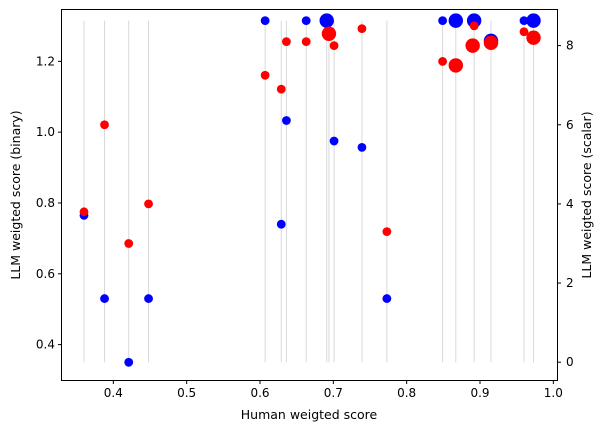  Describe the element at coordinates (570, 46) in the screenshot. I see `y2-tick-label: 8` at that location.